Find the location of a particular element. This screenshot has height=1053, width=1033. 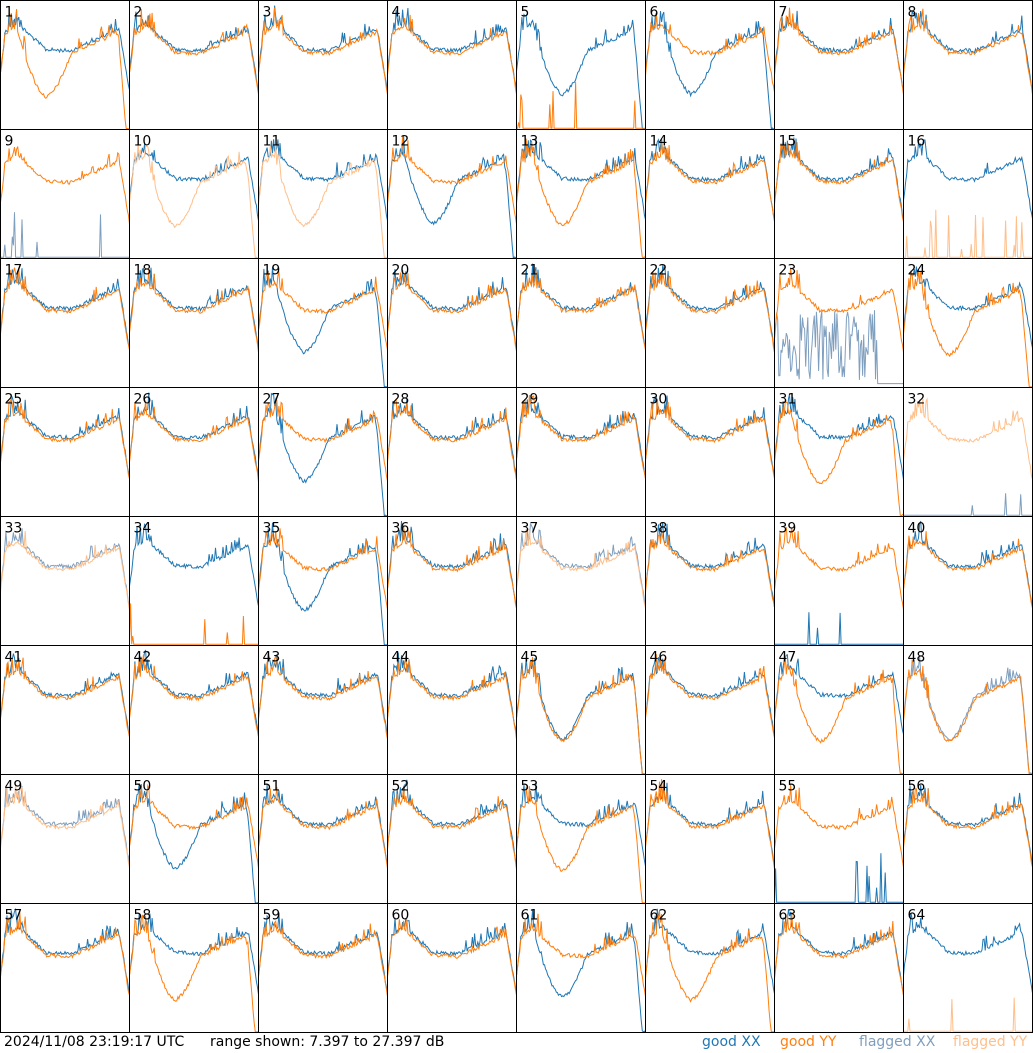

panel-label: 25 is located at coordinates (14, 400).